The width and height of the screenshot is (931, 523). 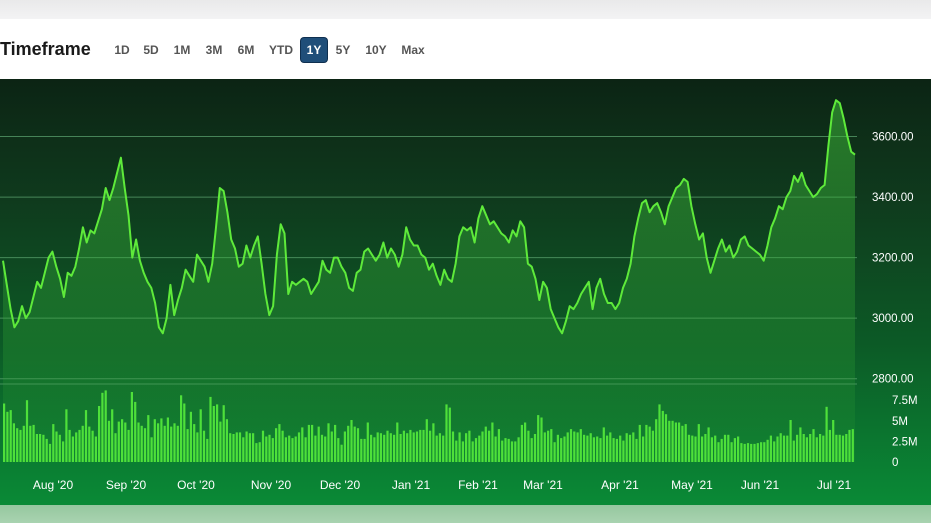 What do you see at coordinates (281, 50) in the screenshot?
I see `timeframe-button-ytd: YTD` at bounding box center [281, 50].